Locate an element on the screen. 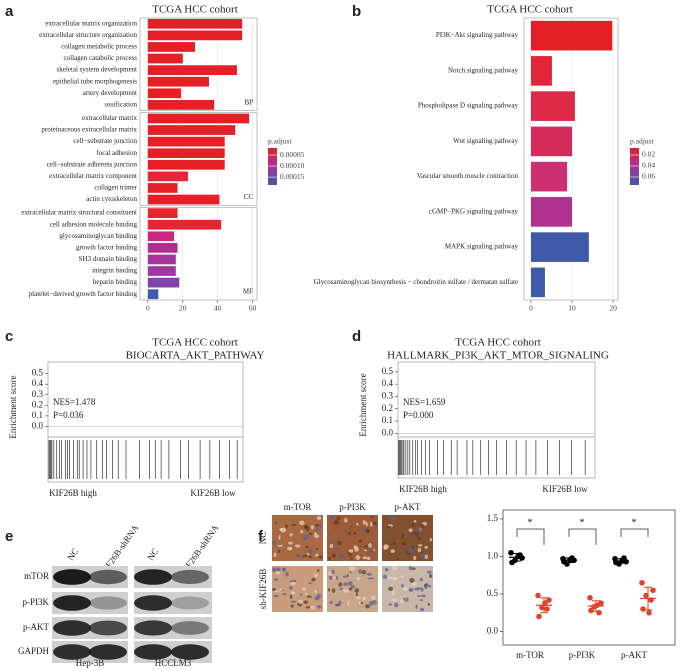  x-tick-label: 40 is located at coordinates (218, 308).